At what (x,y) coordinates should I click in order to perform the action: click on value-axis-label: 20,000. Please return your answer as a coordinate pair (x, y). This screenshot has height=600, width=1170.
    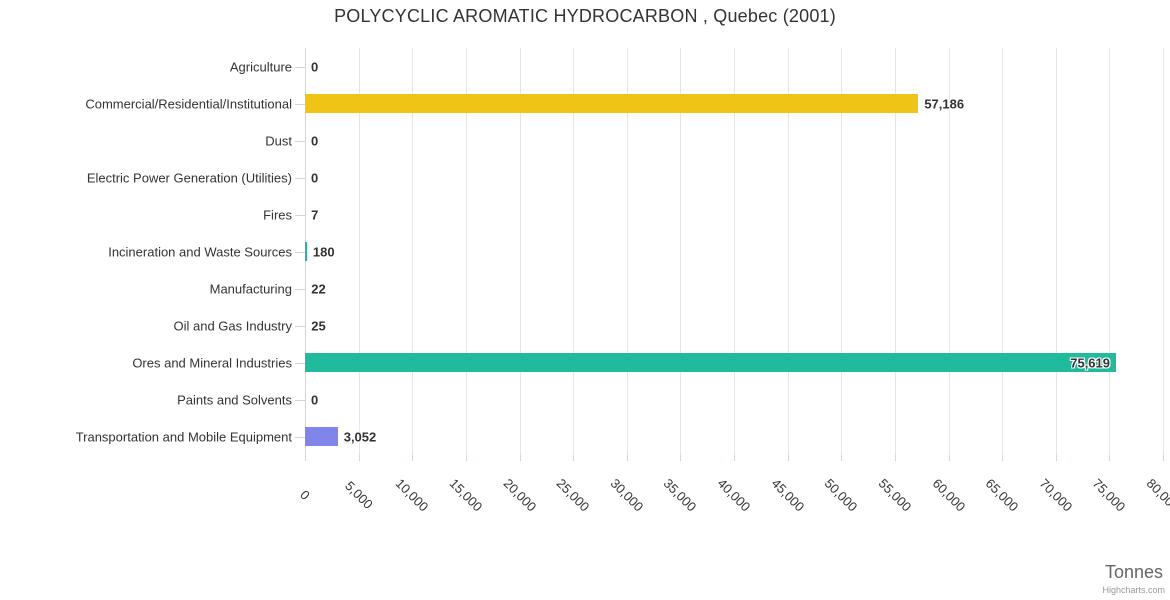
    Looking at the image, I should click on (519, 495).